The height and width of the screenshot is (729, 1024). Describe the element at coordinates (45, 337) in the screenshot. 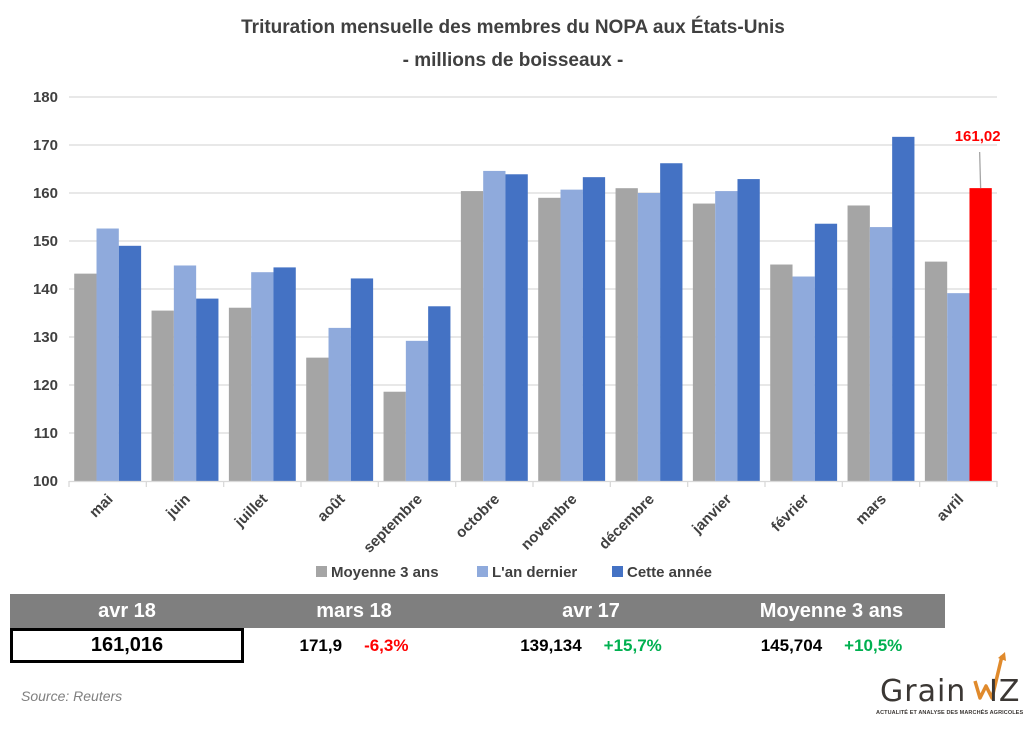

I see `y-tick-label: 130` at that location.